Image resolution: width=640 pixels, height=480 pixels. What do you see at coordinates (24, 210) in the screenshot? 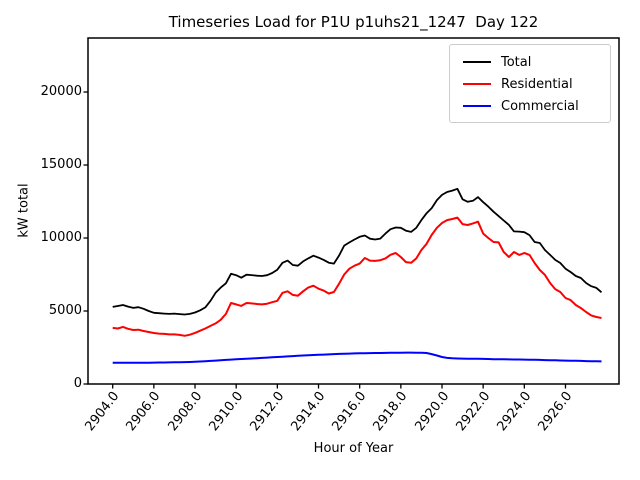
I see `y-axis-label: kW total` at bounding box center [24, 210].